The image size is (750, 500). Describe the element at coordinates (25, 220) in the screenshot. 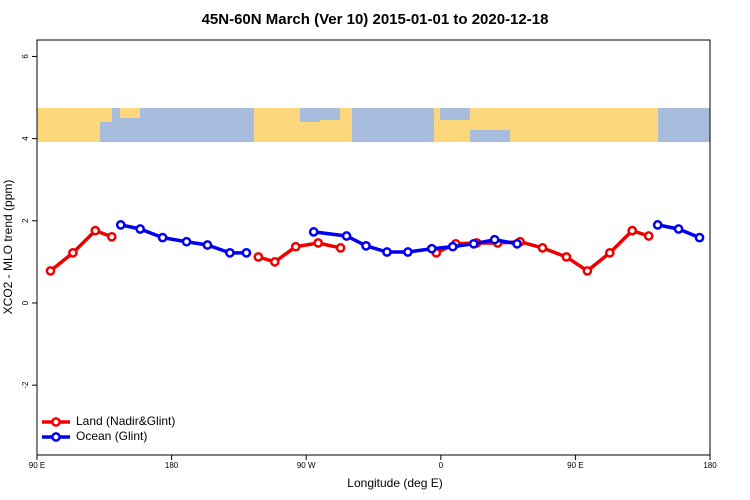

I see `y-tick-label: 2` at that location.